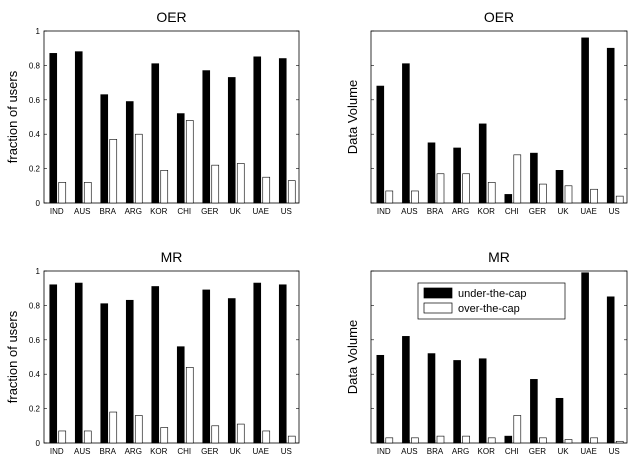 The width and height of the screenshot is (638, 457). Describe the element at coordinates (491, 301) in the screenshot. I see `legend: under-the-cap over-the-cap` at that location.